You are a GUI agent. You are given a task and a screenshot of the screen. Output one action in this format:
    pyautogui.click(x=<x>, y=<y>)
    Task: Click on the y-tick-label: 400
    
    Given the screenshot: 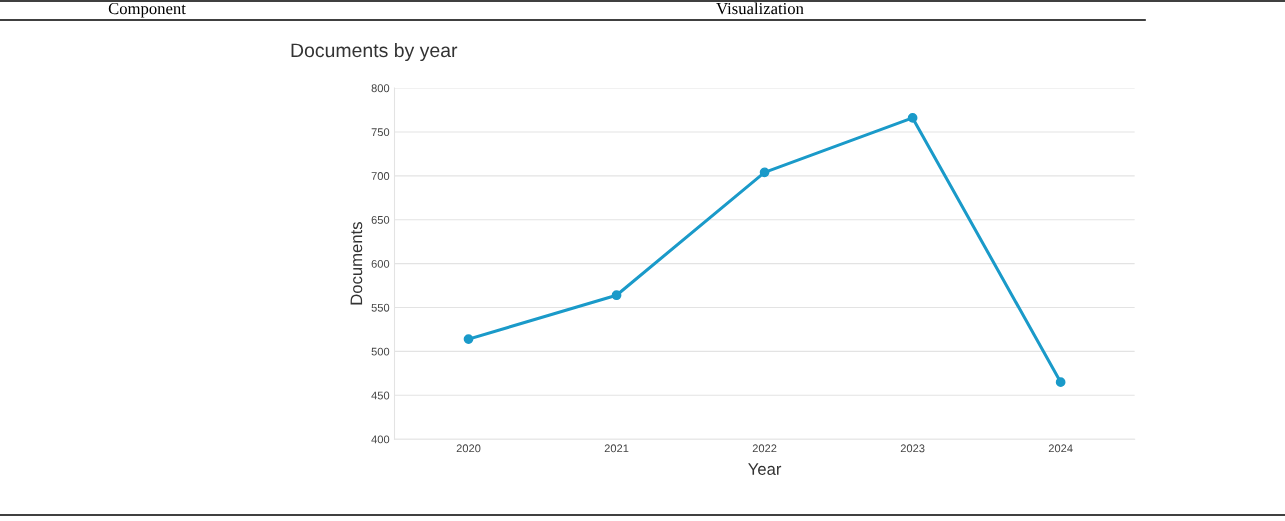 What is the action you would take?
    pyautogui.click(x=380, y=439)
    